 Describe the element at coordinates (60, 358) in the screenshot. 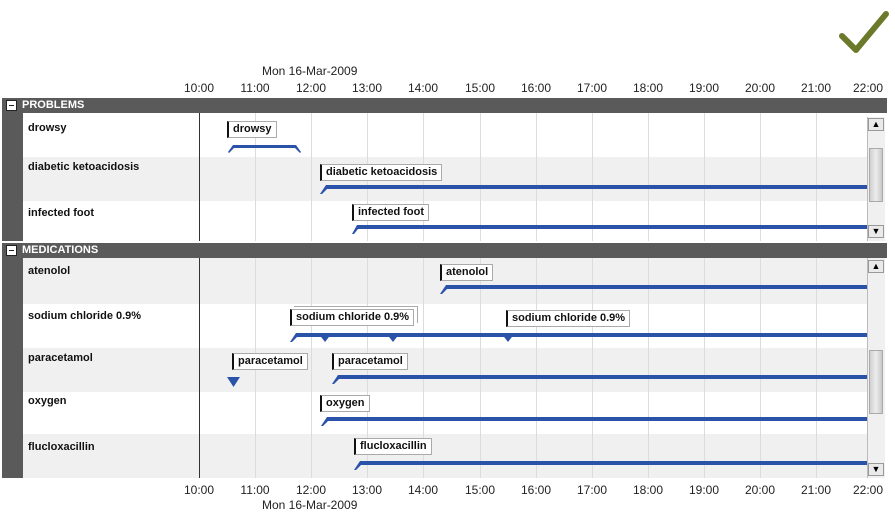

I see `medication-label-paracetamol: paracetamol` at that location.